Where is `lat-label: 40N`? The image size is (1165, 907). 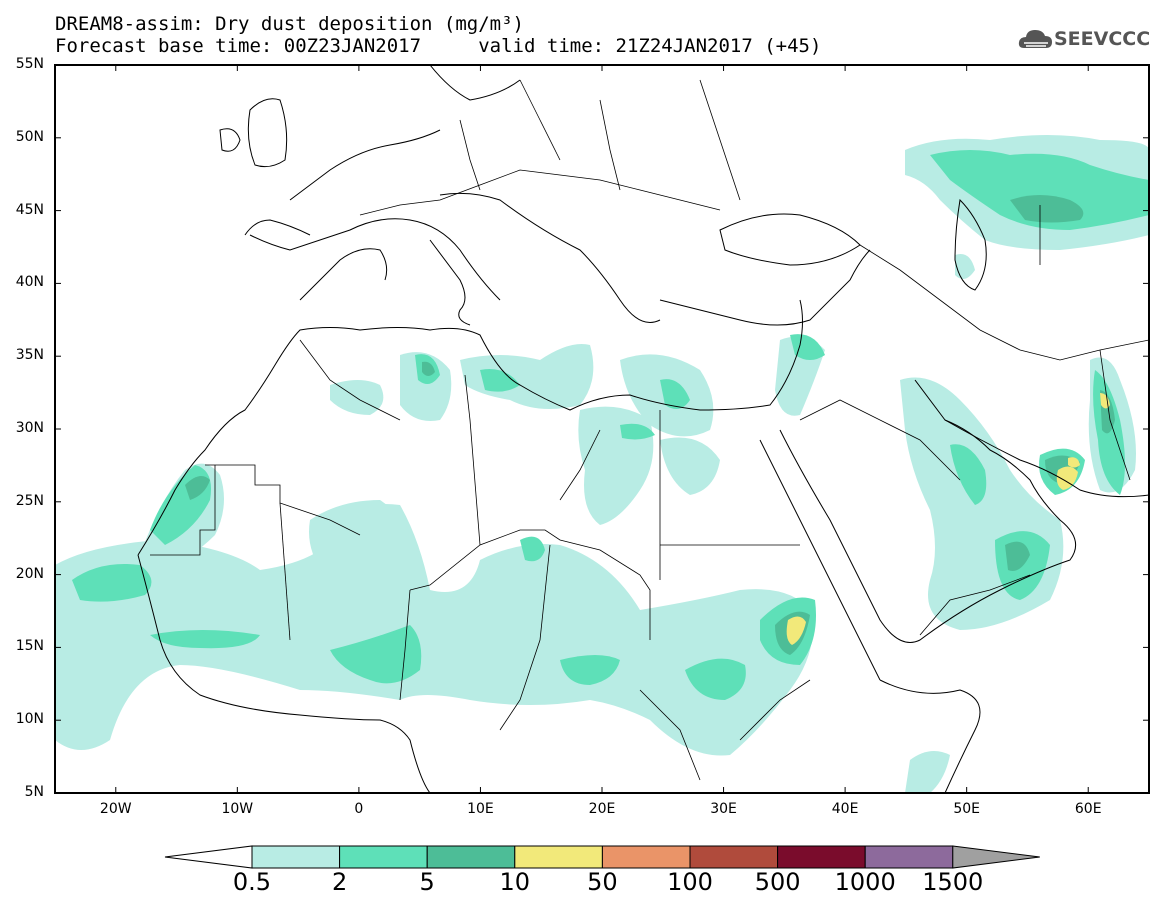
lat-label: 40N is located at coordinates (29, 282).